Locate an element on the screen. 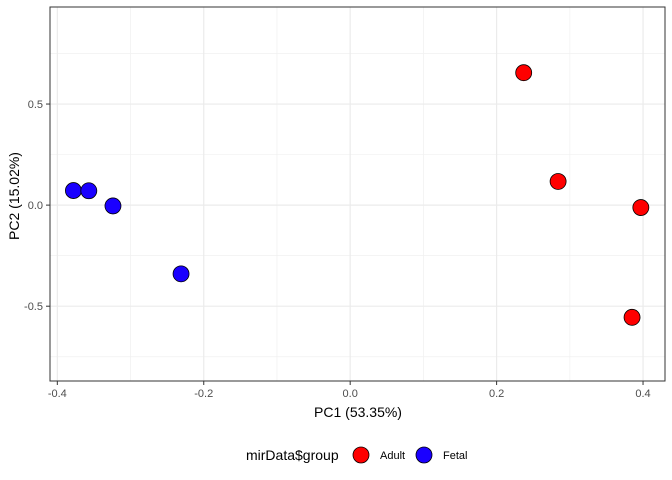 The image size is (672, 480). legend-title: mirData$group is located at coordinates (292, 455).